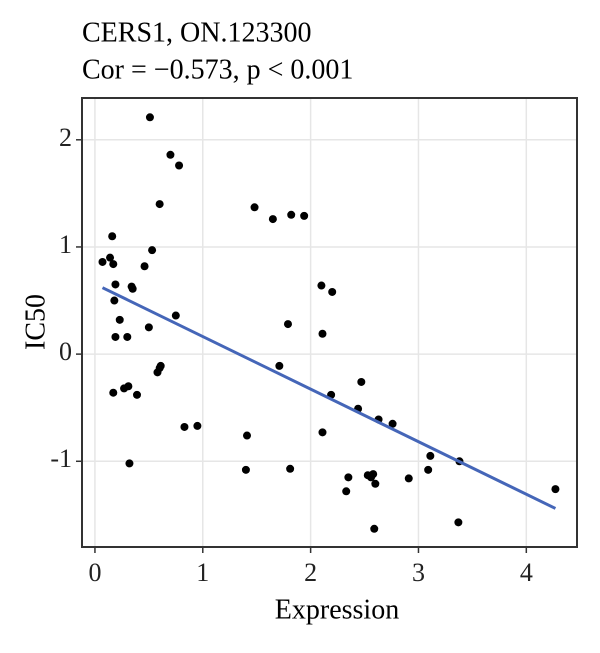  Describe the element at coordinates (35, 322) in the screenshot. I see `y-axis-title: IC50` at that location.